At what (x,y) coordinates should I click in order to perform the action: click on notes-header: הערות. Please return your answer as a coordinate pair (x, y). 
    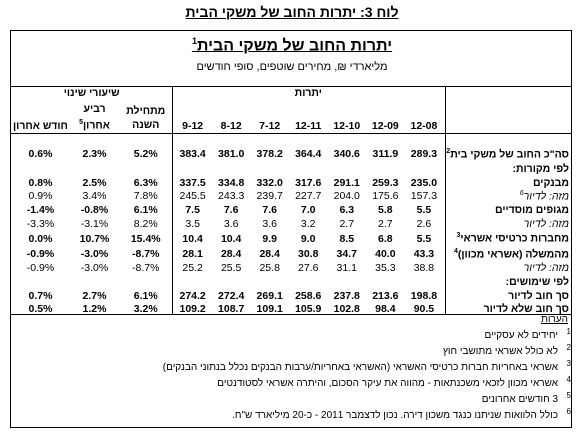
    Looking at the image, I should click on (554, 319).